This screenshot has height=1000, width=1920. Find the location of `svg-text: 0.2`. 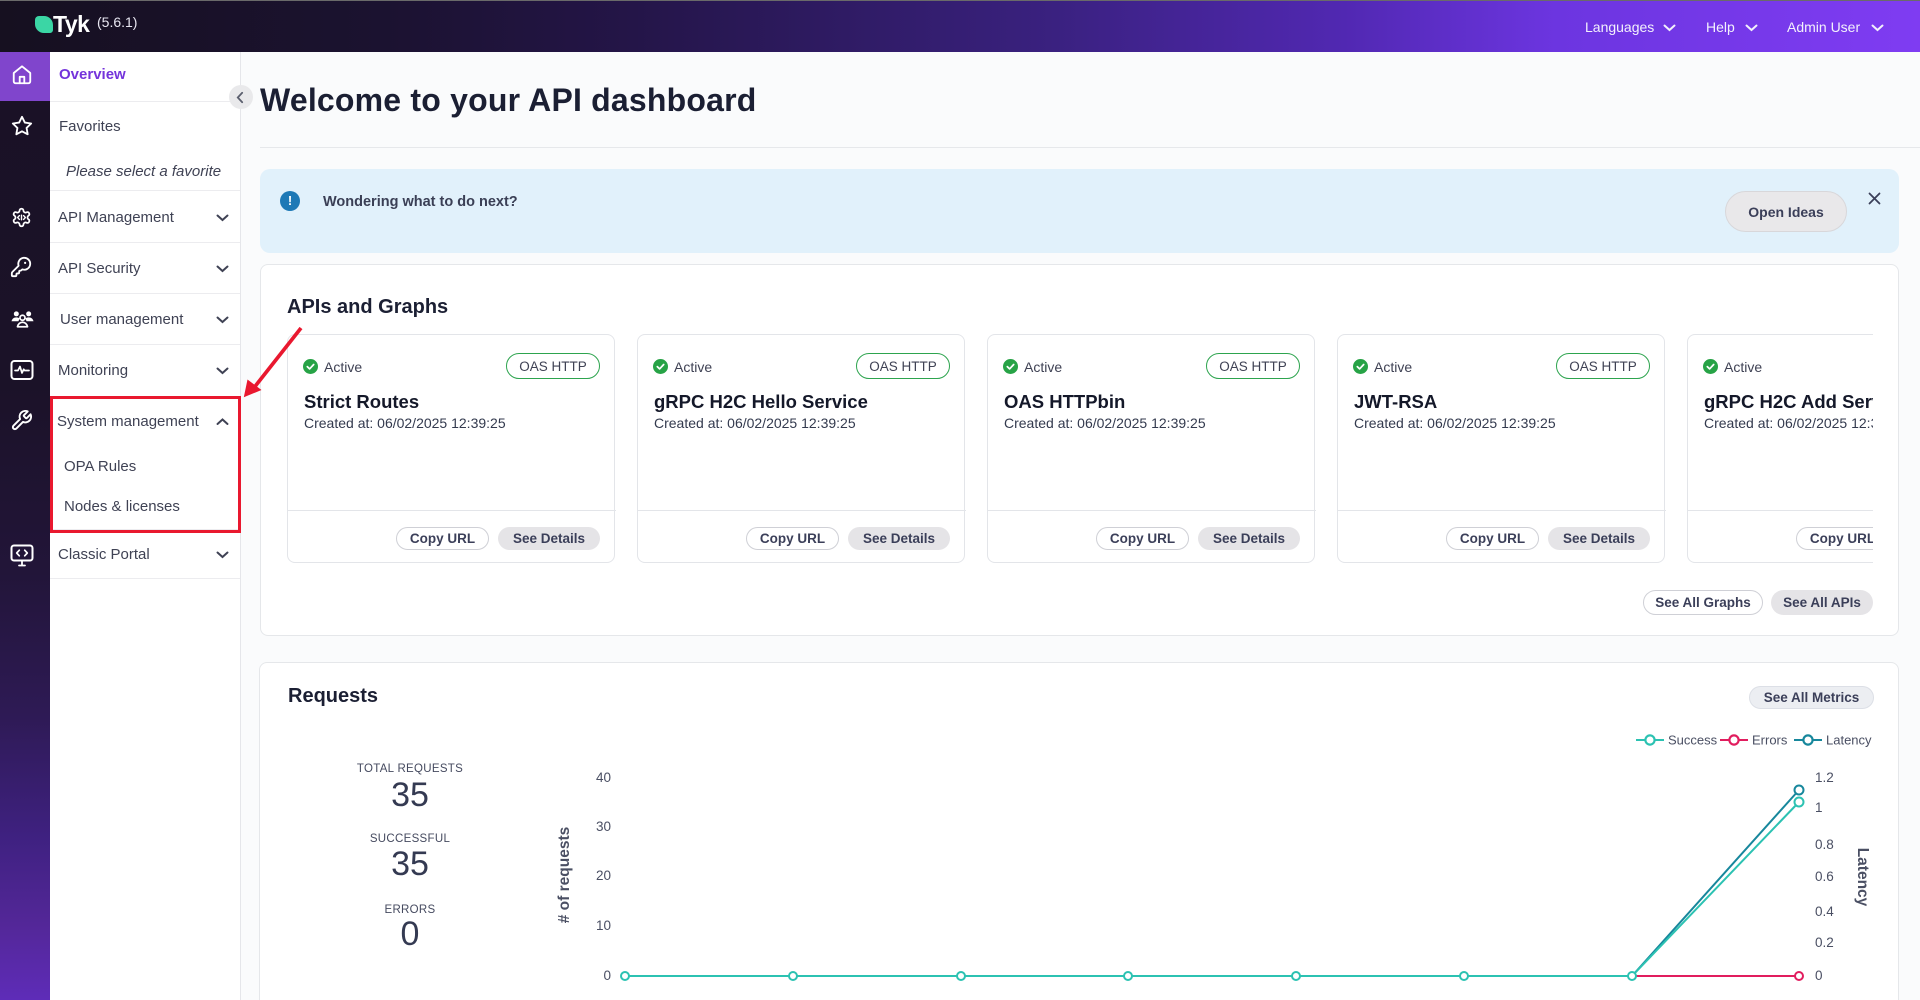

svg-text: 0.2 is located at coordinates (1824, 942).